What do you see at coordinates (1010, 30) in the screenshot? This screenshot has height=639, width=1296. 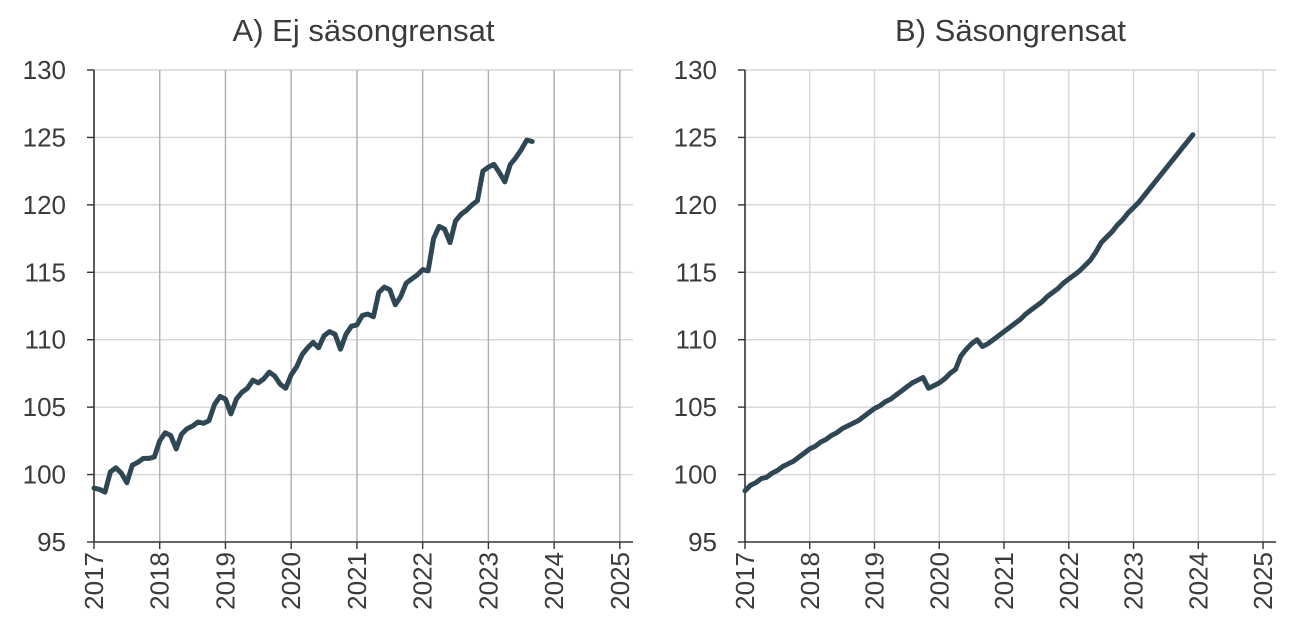 I see `panel-b-title: B) Säsongrensat` at bounding box center [1010, 30].